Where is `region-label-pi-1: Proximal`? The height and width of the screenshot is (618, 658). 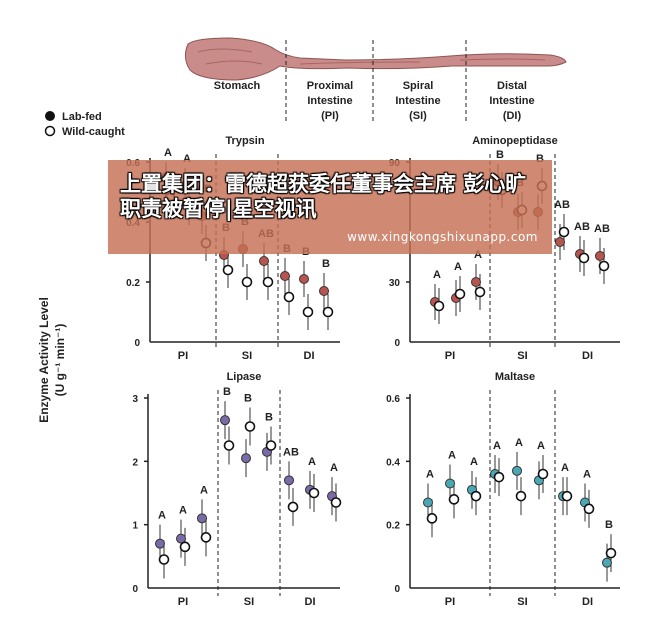 region-label-pi-1: Proximal is located at coordinates (330, 86).